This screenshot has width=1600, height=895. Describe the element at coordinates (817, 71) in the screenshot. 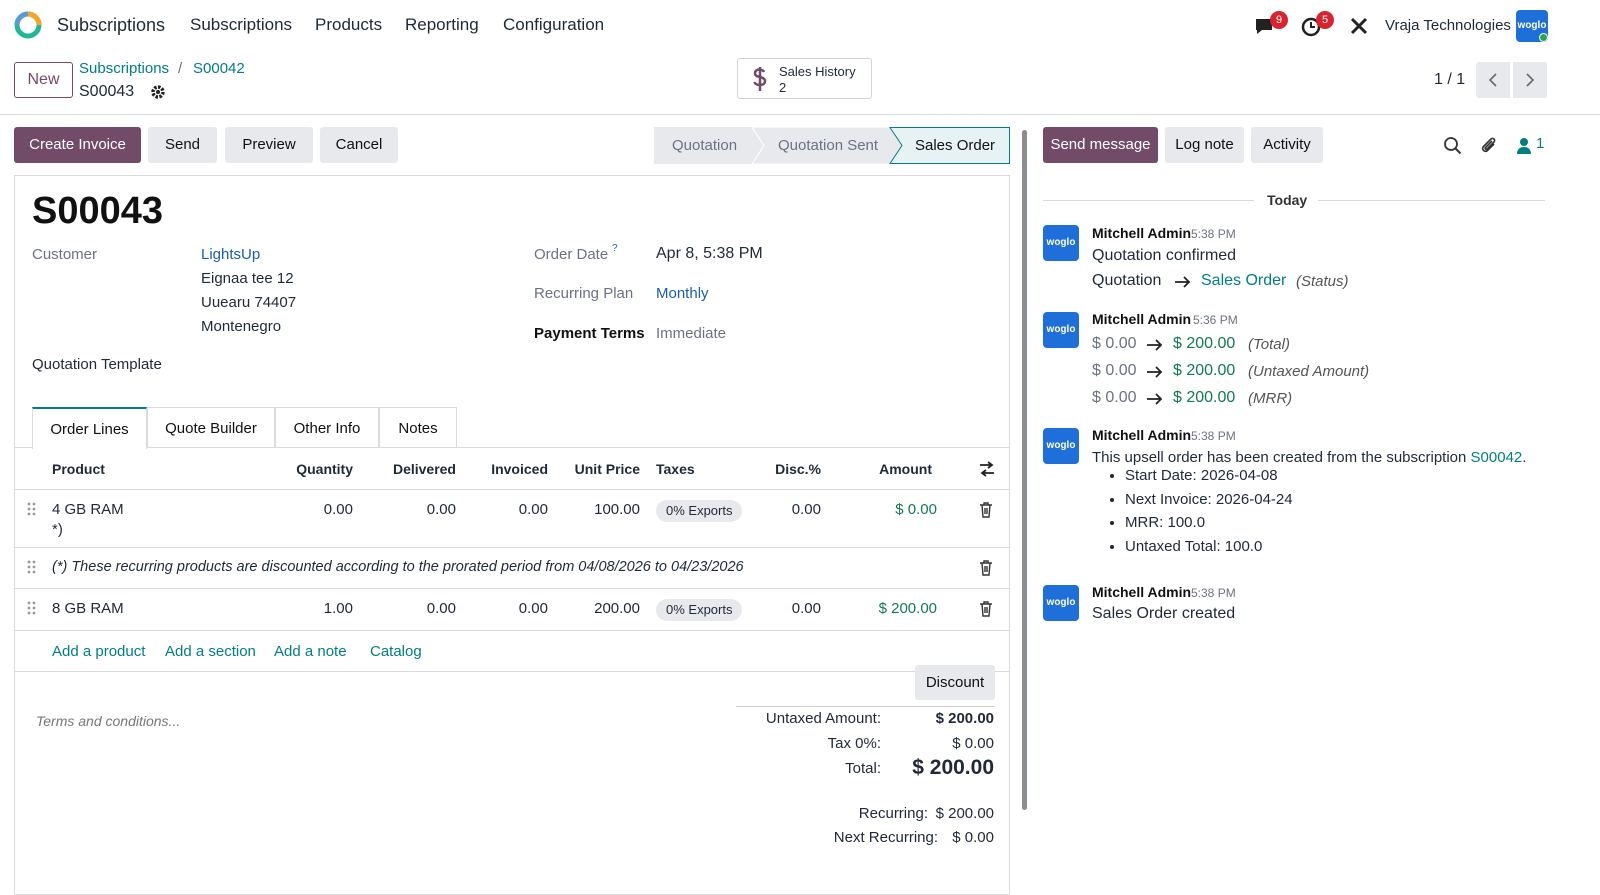

I see `smart-button-label: Sales History` at that location.